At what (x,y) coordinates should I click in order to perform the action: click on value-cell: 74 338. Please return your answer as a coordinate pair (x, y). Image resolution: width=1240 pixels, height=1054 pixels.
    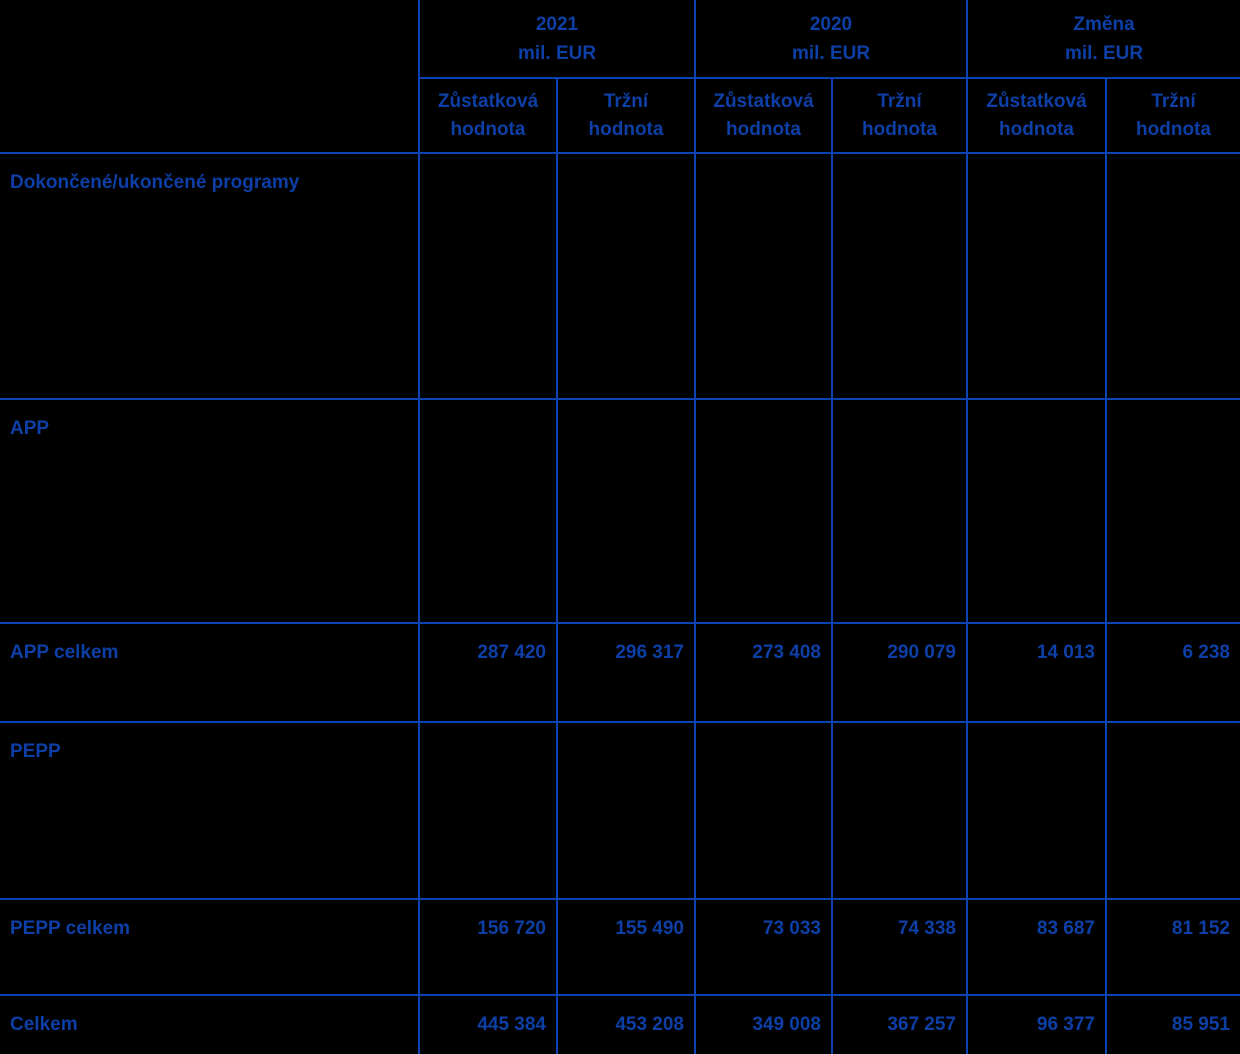
    Looking at the image, I should click on (898, 947).